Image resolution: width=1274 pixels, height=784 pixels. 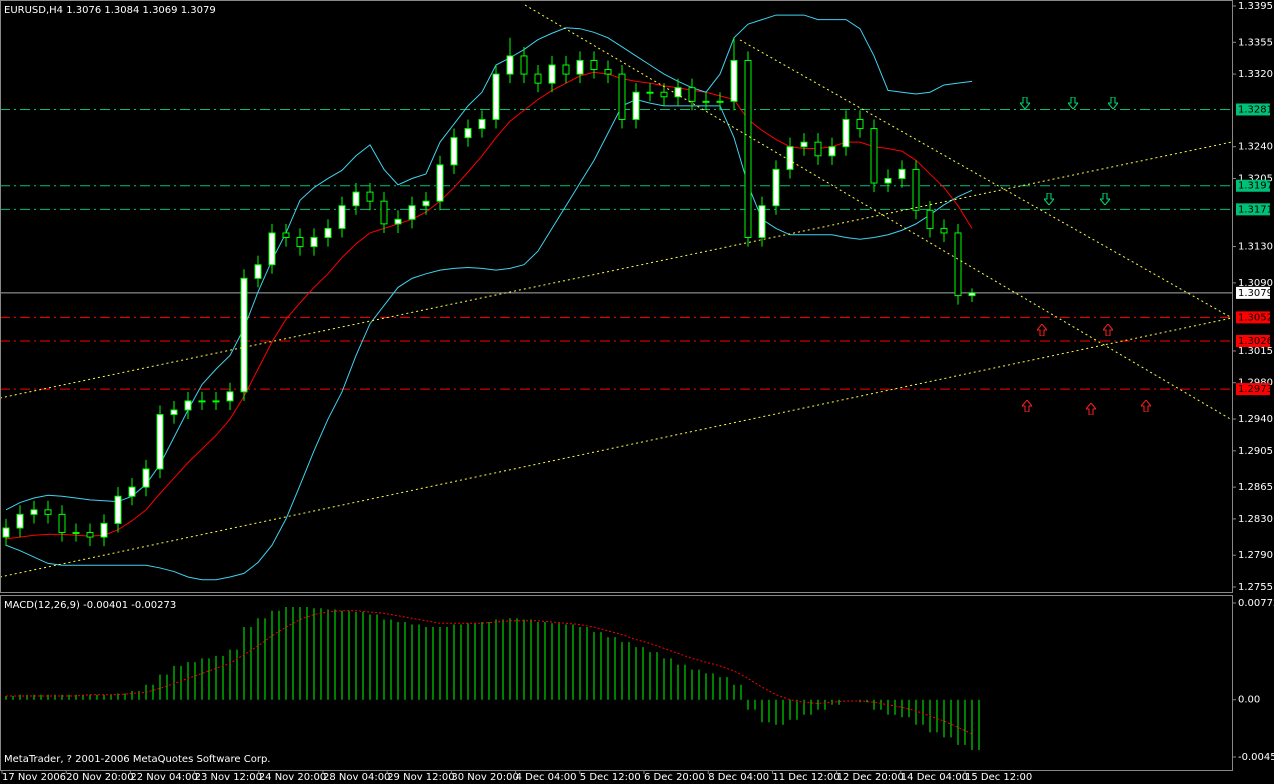 I want to click on y-tick-label: 1.3090, so click(x=1255, y=283).